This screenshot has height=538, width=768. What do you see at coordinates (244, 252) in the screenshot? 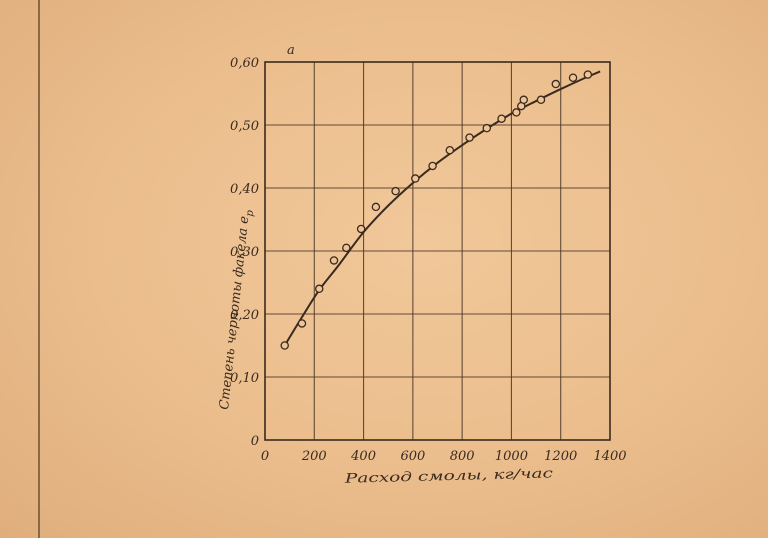
I see `y-tick-label-3: 0,30` at bounding box center [244, 252].